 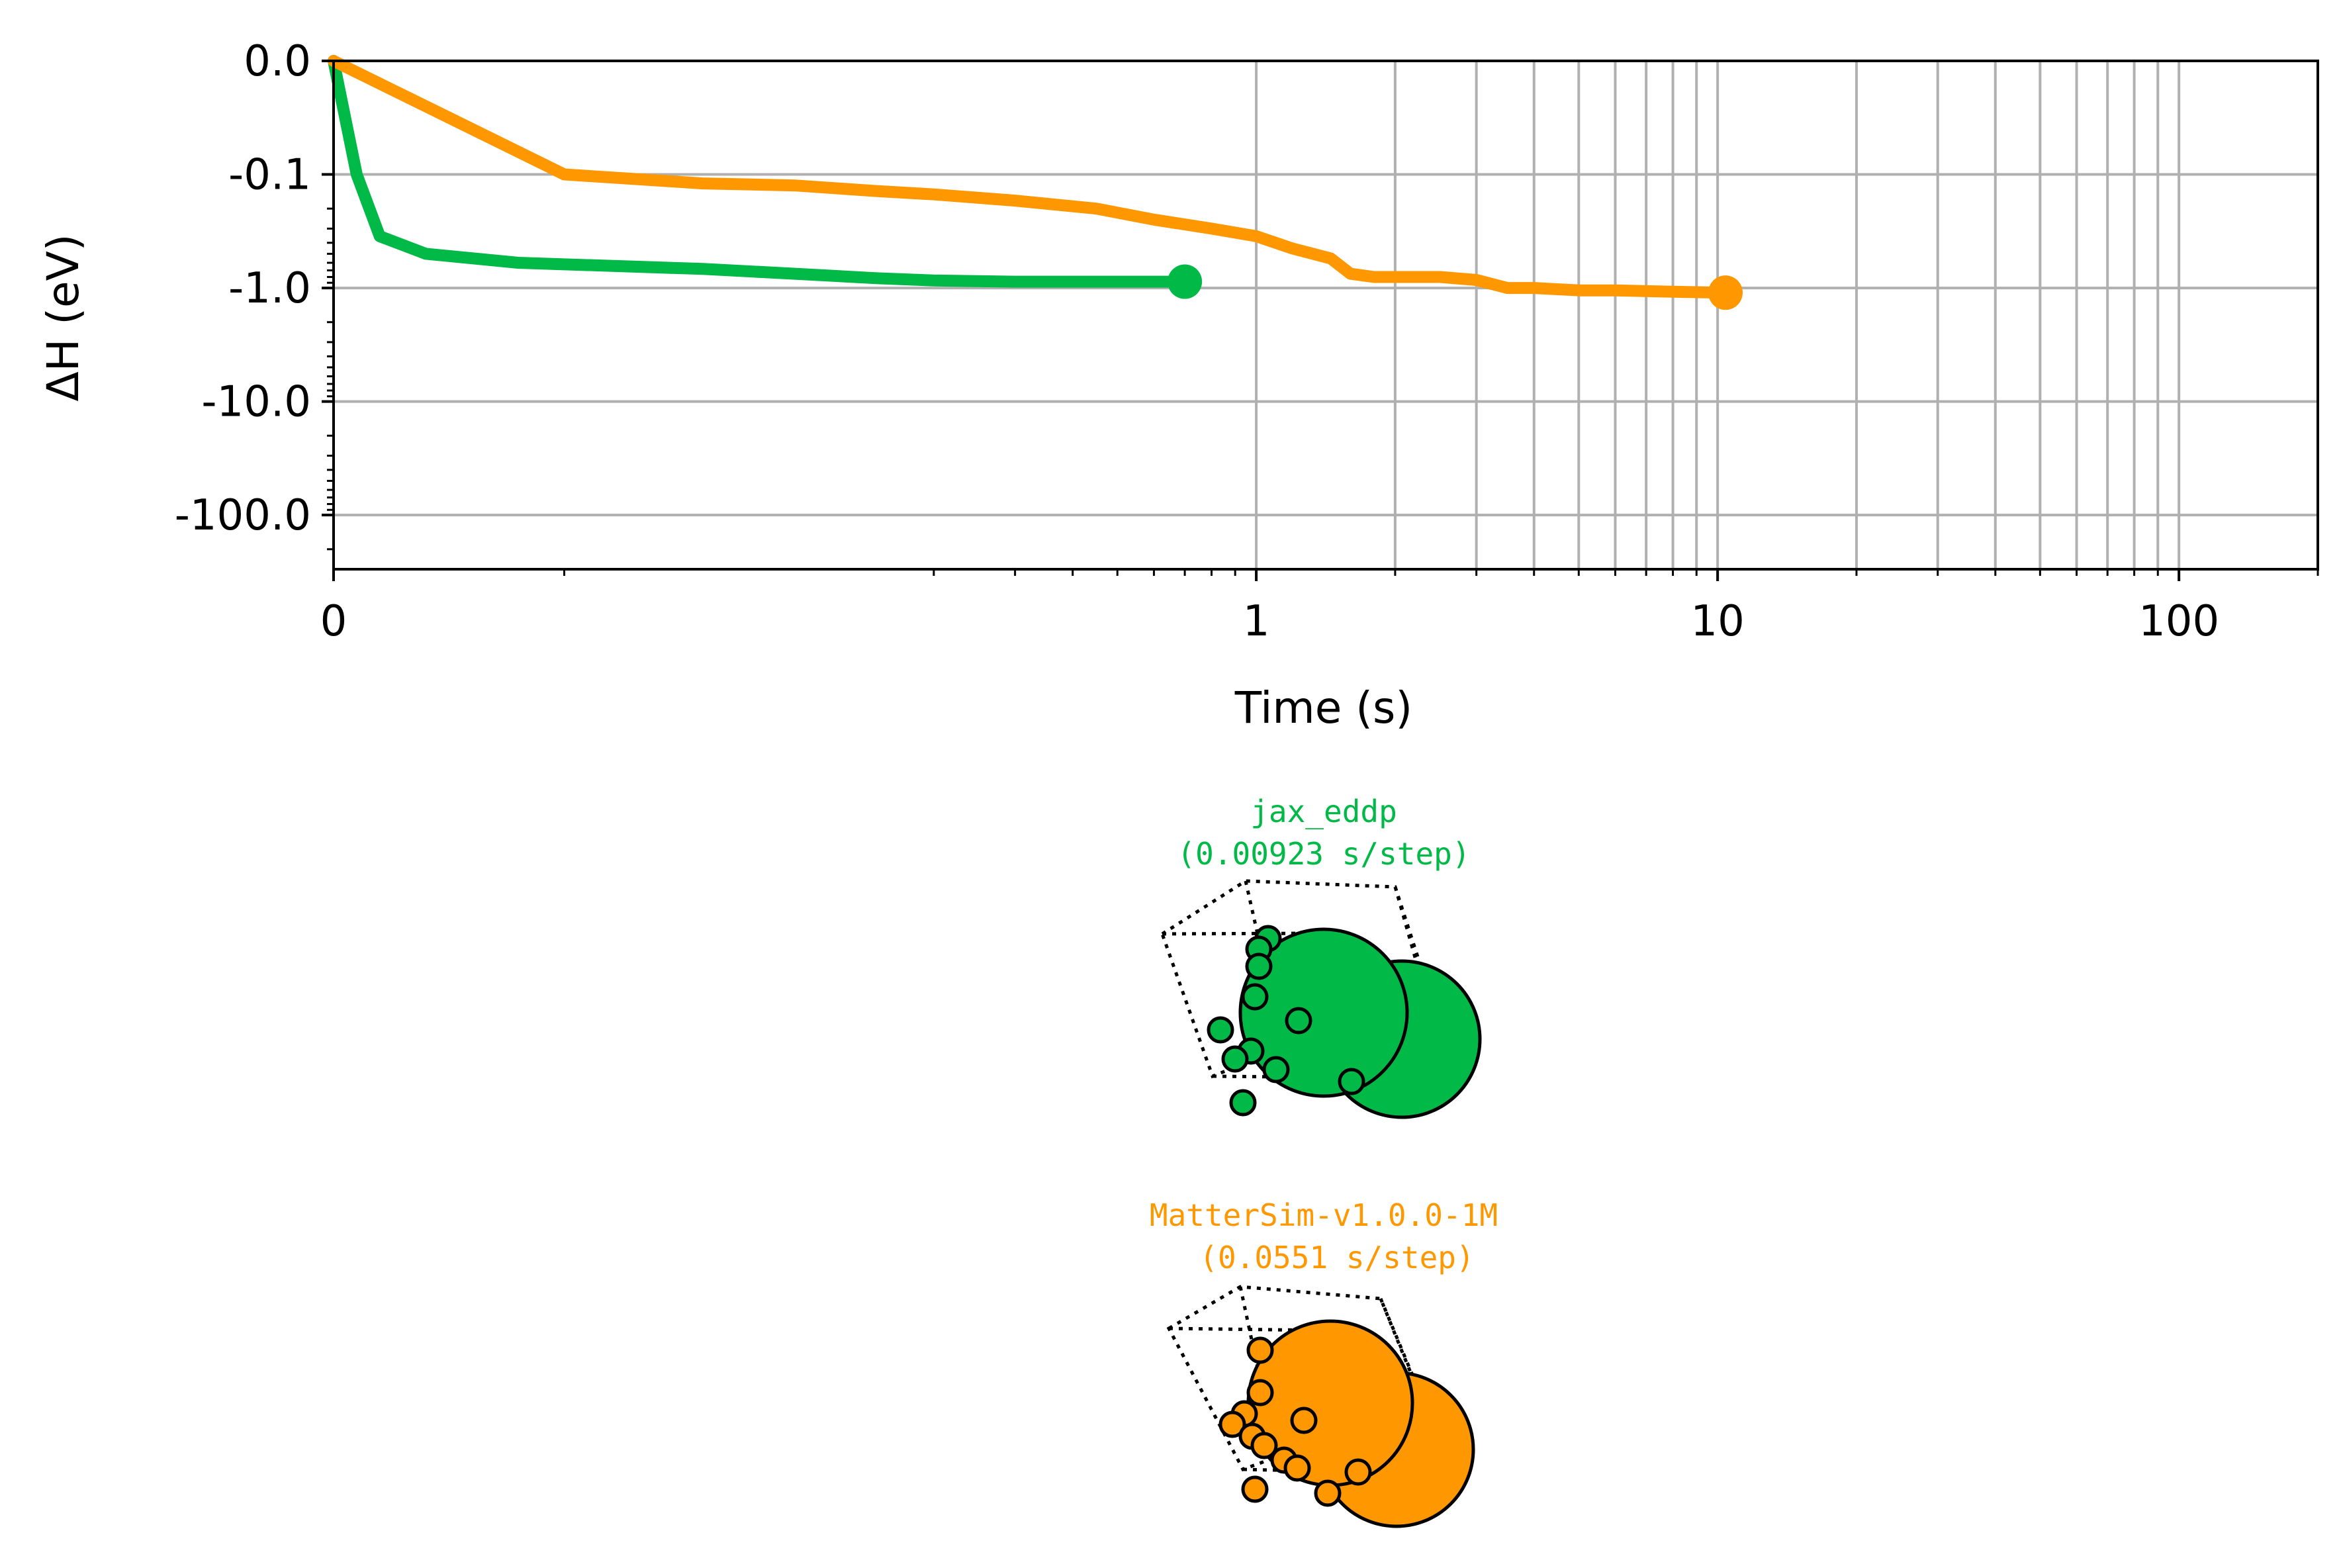 What do you see at coordinates (2178, 621) in the screenshot?
I see `x-tick-label: 100` at bounding box center [2178, 621].